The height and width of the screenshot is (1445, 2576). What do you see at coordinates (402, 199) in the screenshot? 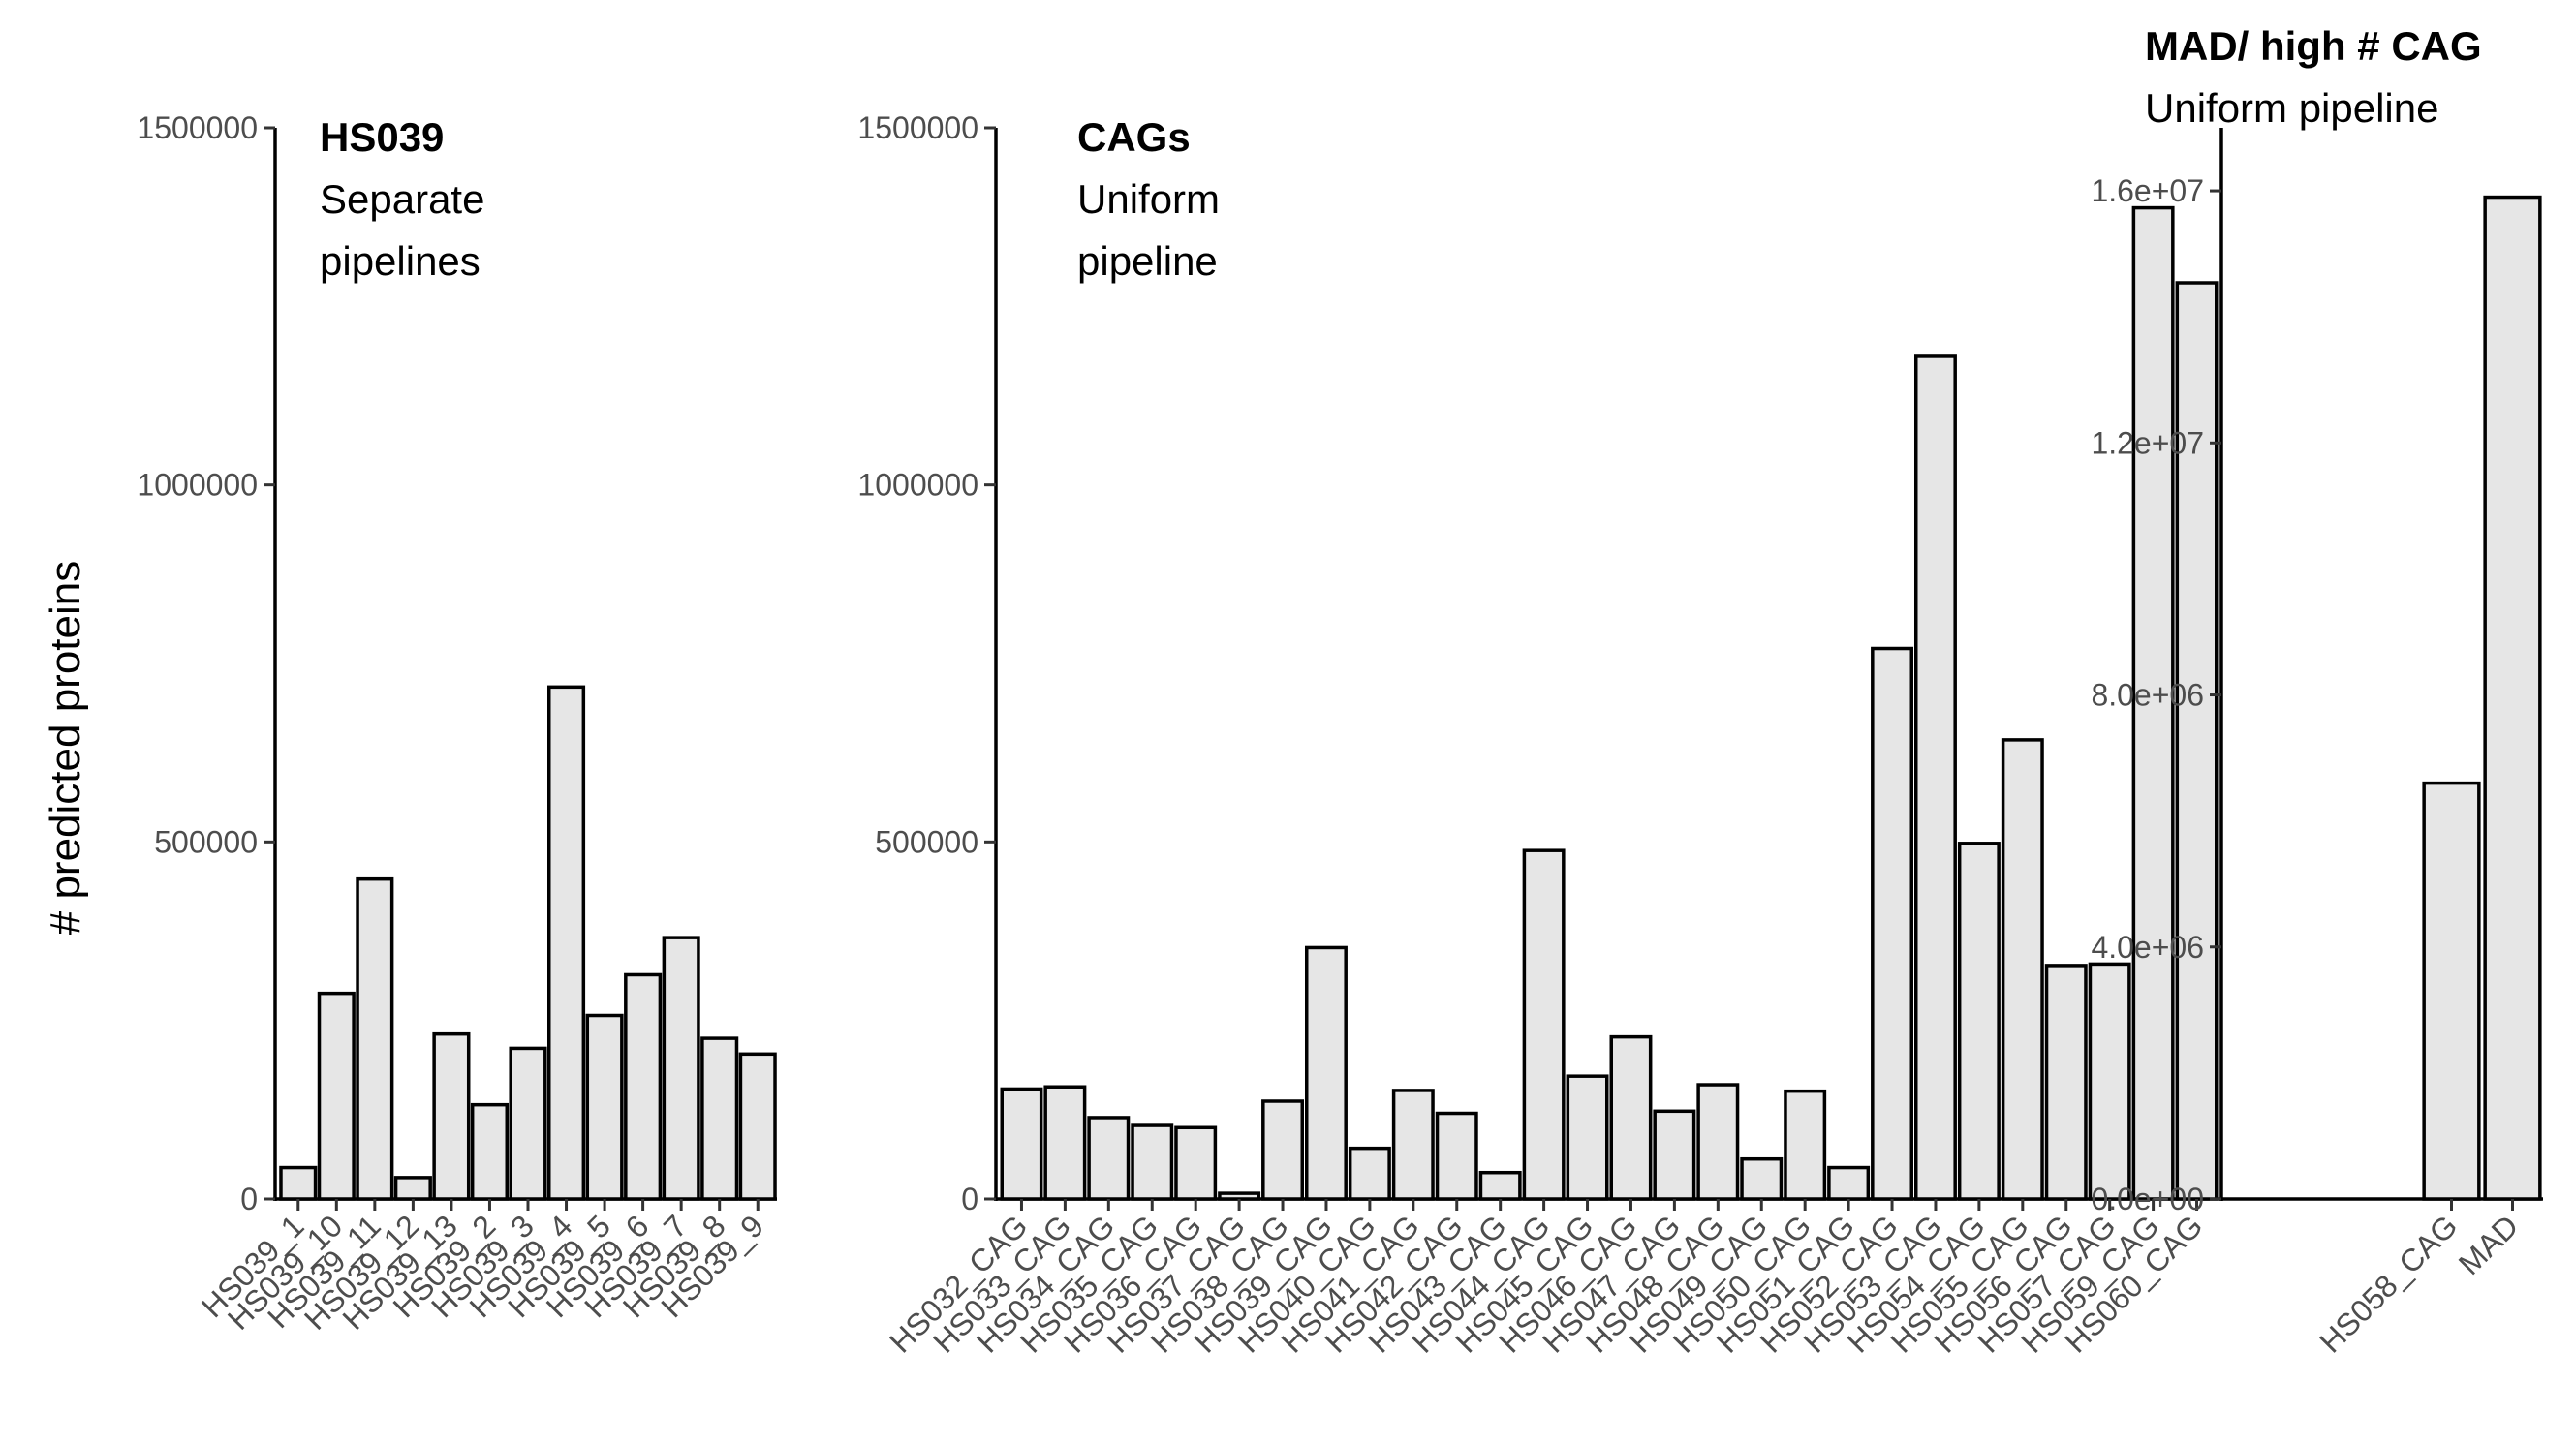
I see `panel-subtitle: Separate` at bounding box center [402, 199].